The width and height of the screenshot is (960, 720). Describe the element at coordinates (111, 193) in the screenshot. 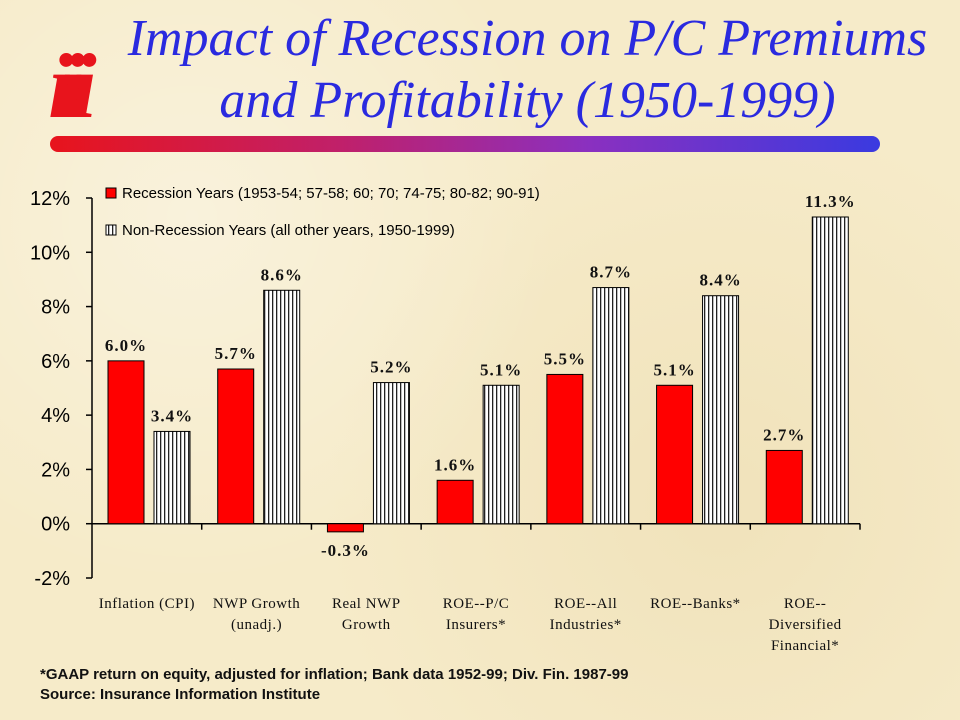

I see `legend-swatch-recession` at that location.